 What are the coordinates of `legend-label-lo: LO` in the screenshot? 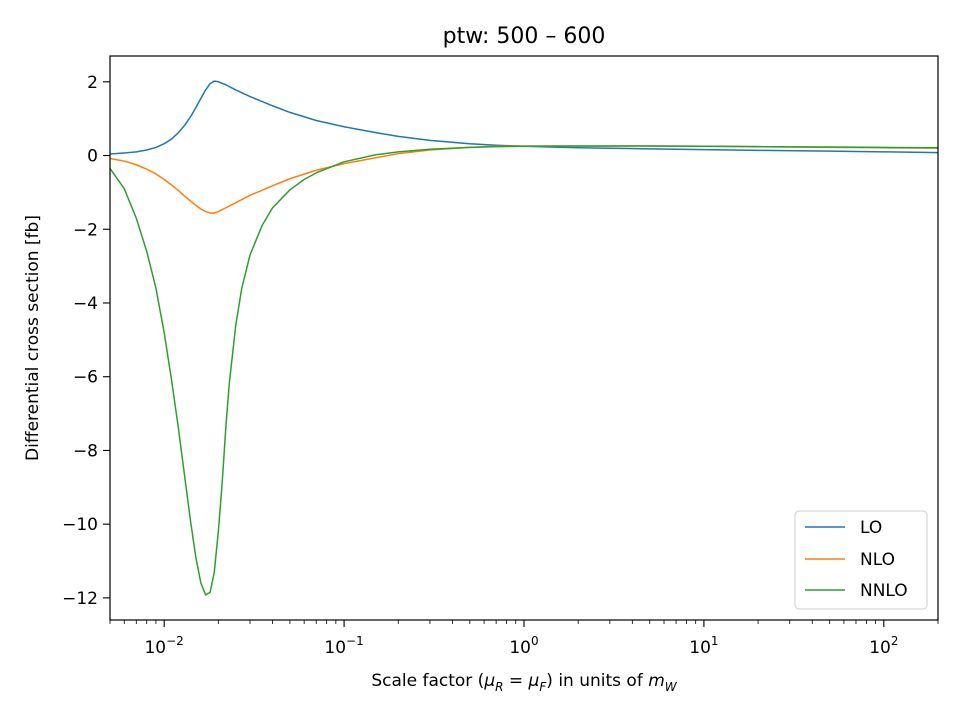 It's located at (871, 528).